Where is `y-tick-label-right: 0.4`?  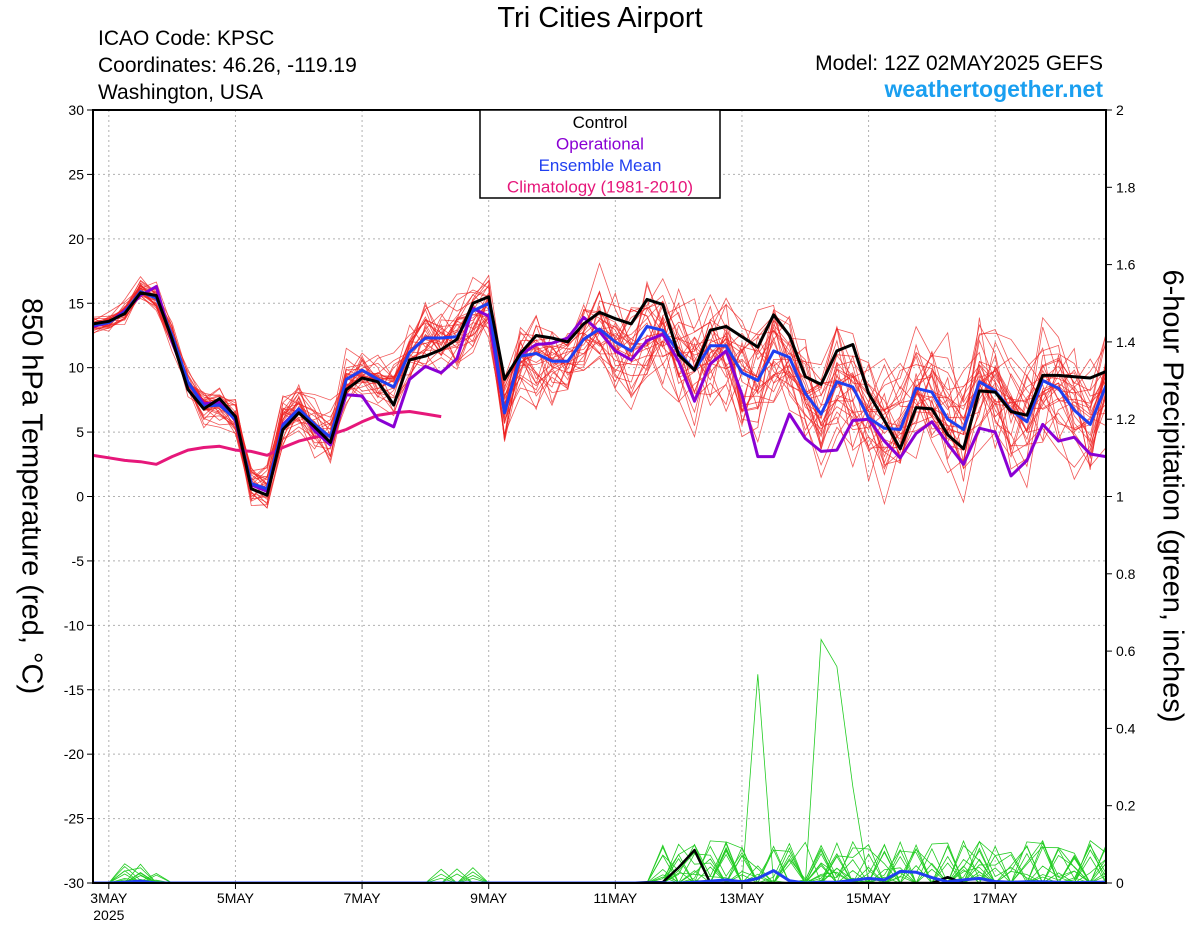
y-tick-label-right: 0.4 is located at coordinates (1126, 728).